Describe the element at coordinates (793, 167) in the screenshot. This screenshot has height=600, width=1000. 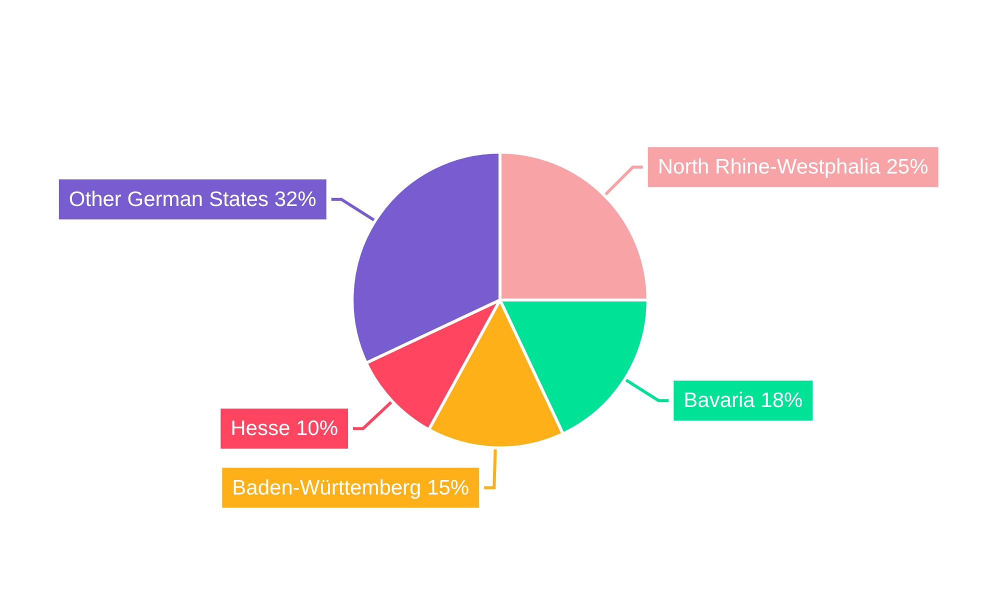
I see `slice-label: North Rhine-Westphalia 25%` at that location.